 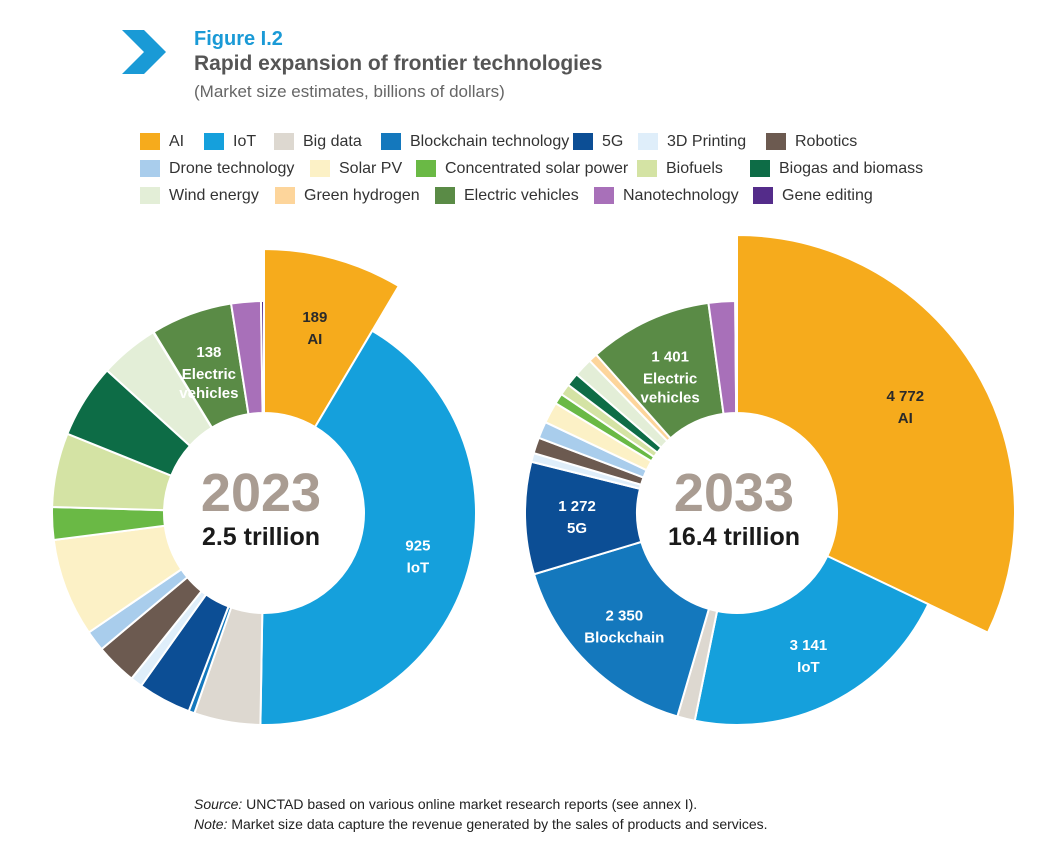 I want to click on legend-item-ev: Electric vehicles, so click(x=514, y=196).